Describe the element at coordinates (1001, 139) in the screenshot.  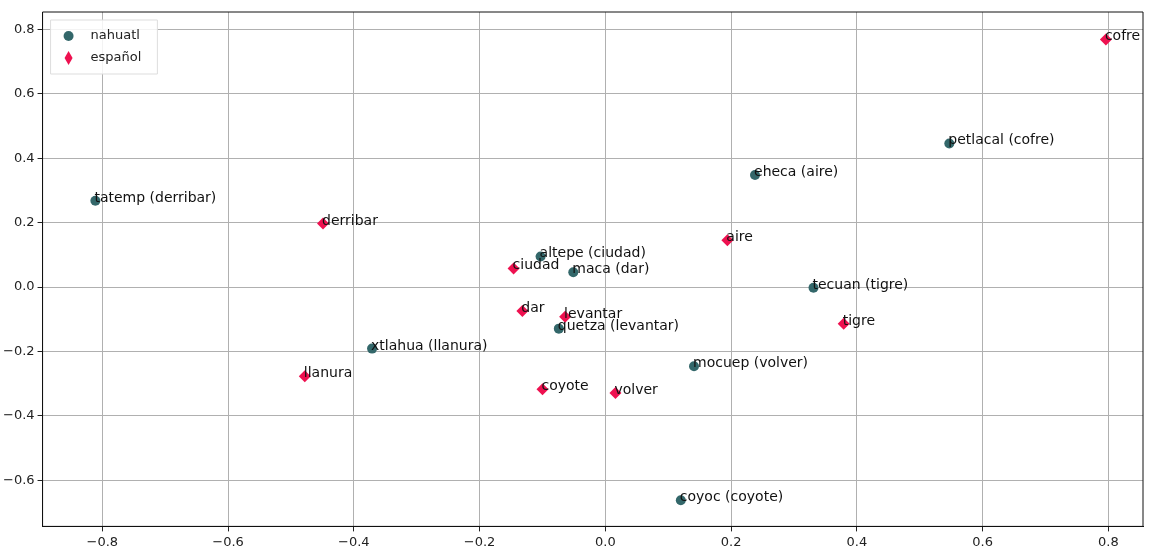
I see `annotation: petlacal (cofre)` at that location.